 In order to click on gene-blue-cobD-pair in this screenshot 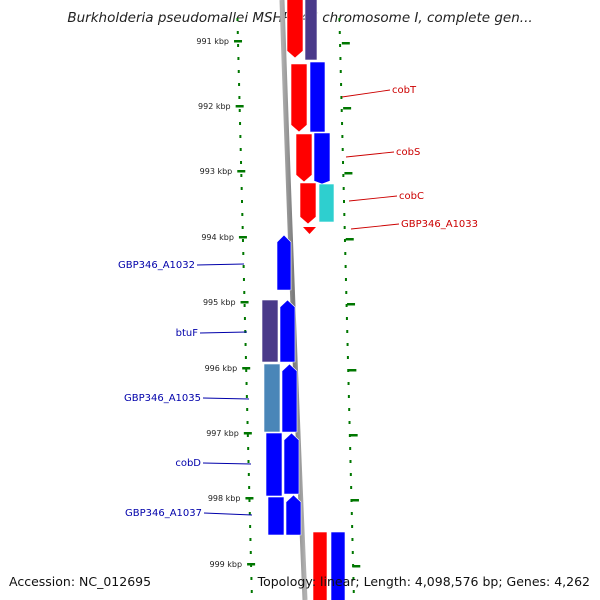, I will do `click(291, 463)`.